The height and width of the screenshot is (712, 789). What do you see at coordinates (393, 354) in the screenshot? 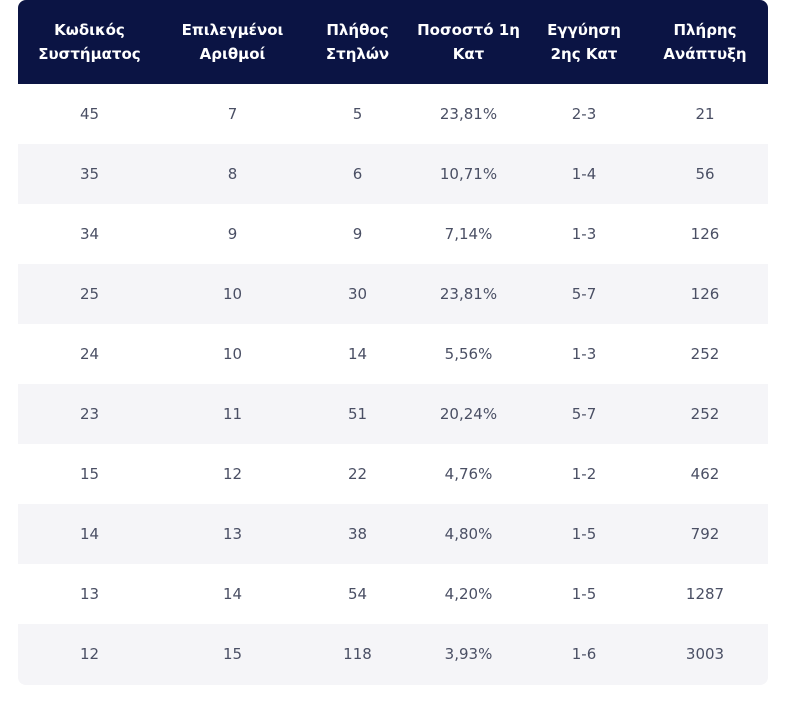
I see `table-row: 24 10 14 5,56% 1-3 252` at bounding box center [393, 354].